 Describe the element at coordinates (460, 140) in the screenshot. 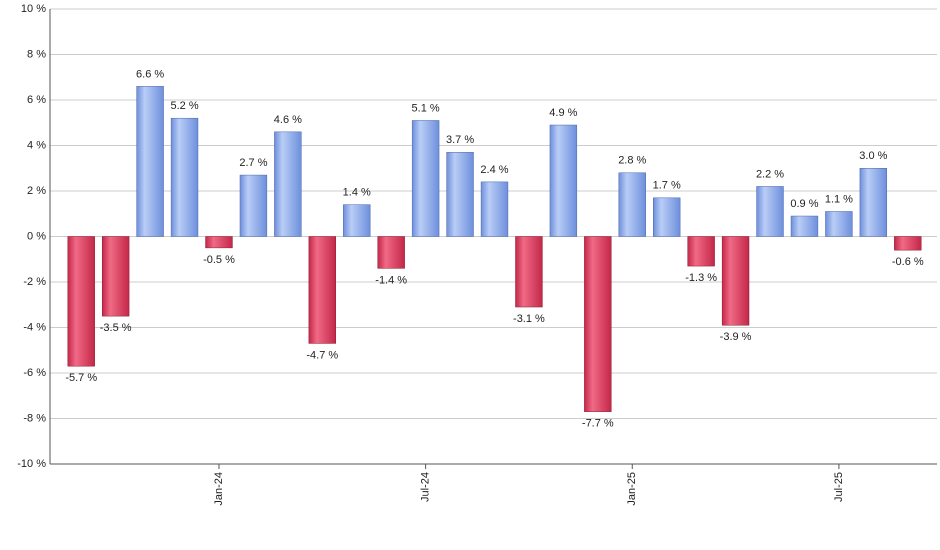

I see `value-label: 3.7 %` at that location.